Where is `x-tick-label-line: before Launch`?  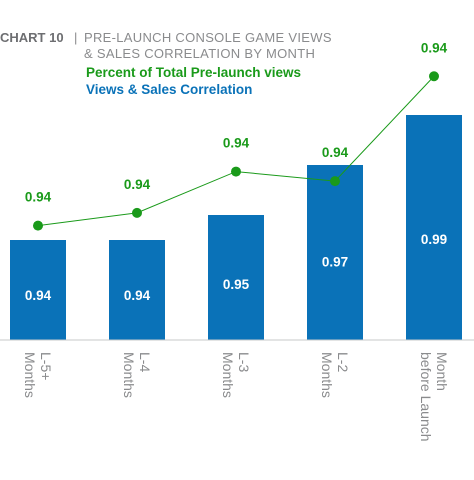 x-tick-label-line: before Launch is located at coordinates (426, 397).